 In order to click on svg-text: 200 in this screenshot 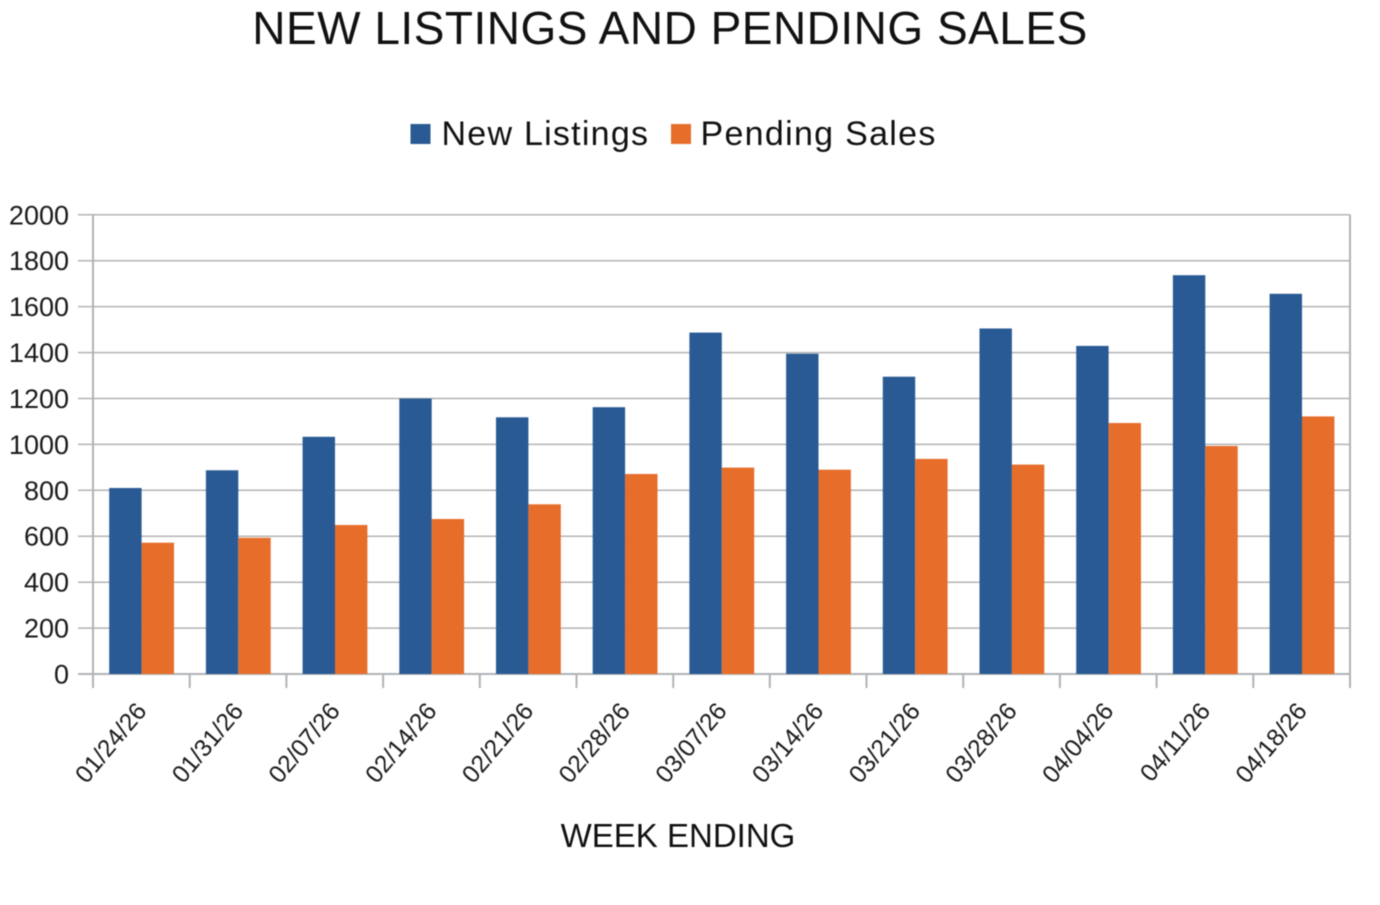, I will do `click(46, 629)`.